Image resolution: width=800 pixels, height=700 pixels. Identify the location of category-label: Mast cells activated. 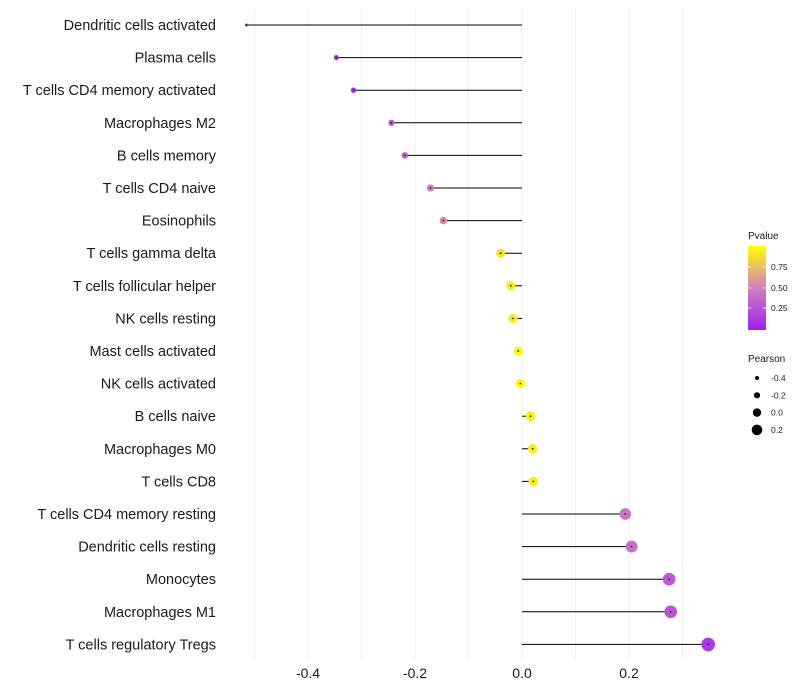
(152, 352).